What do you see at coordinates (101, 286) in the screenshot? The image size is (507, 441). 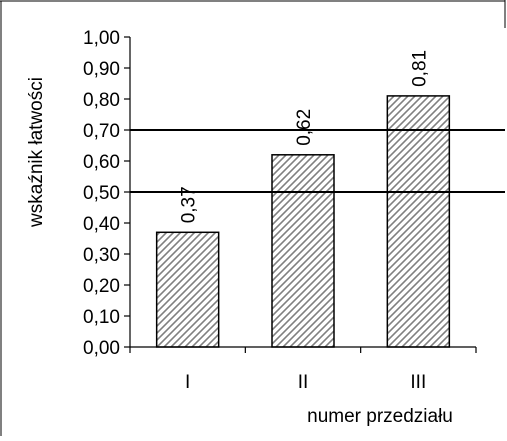 I see `y-tick-label: 0,20` at bounding box center [101, 286].